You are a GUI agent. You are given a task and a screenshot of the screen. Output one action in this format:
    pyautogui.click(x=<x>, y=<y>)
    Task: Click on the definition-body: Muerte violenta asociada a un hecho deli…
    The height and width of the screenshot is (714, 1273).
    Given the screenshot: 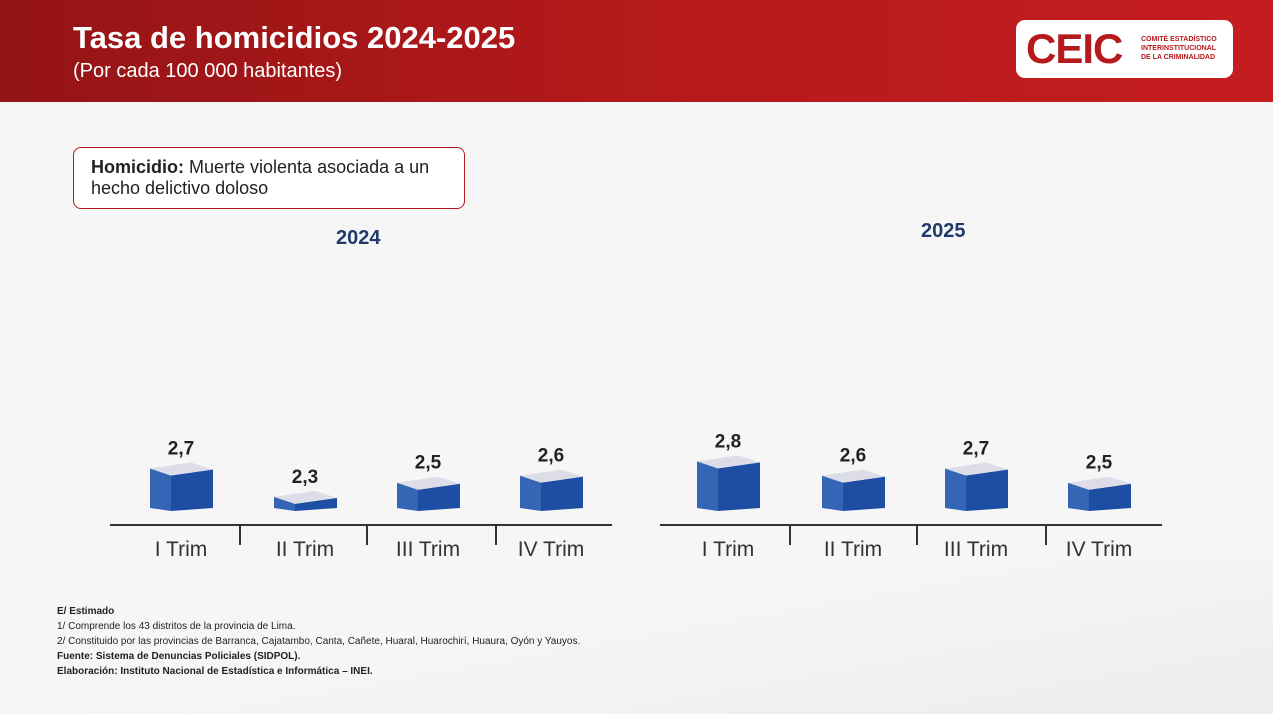 What is the action you would take?
    pyautogui.click(x=260, y=177)
    